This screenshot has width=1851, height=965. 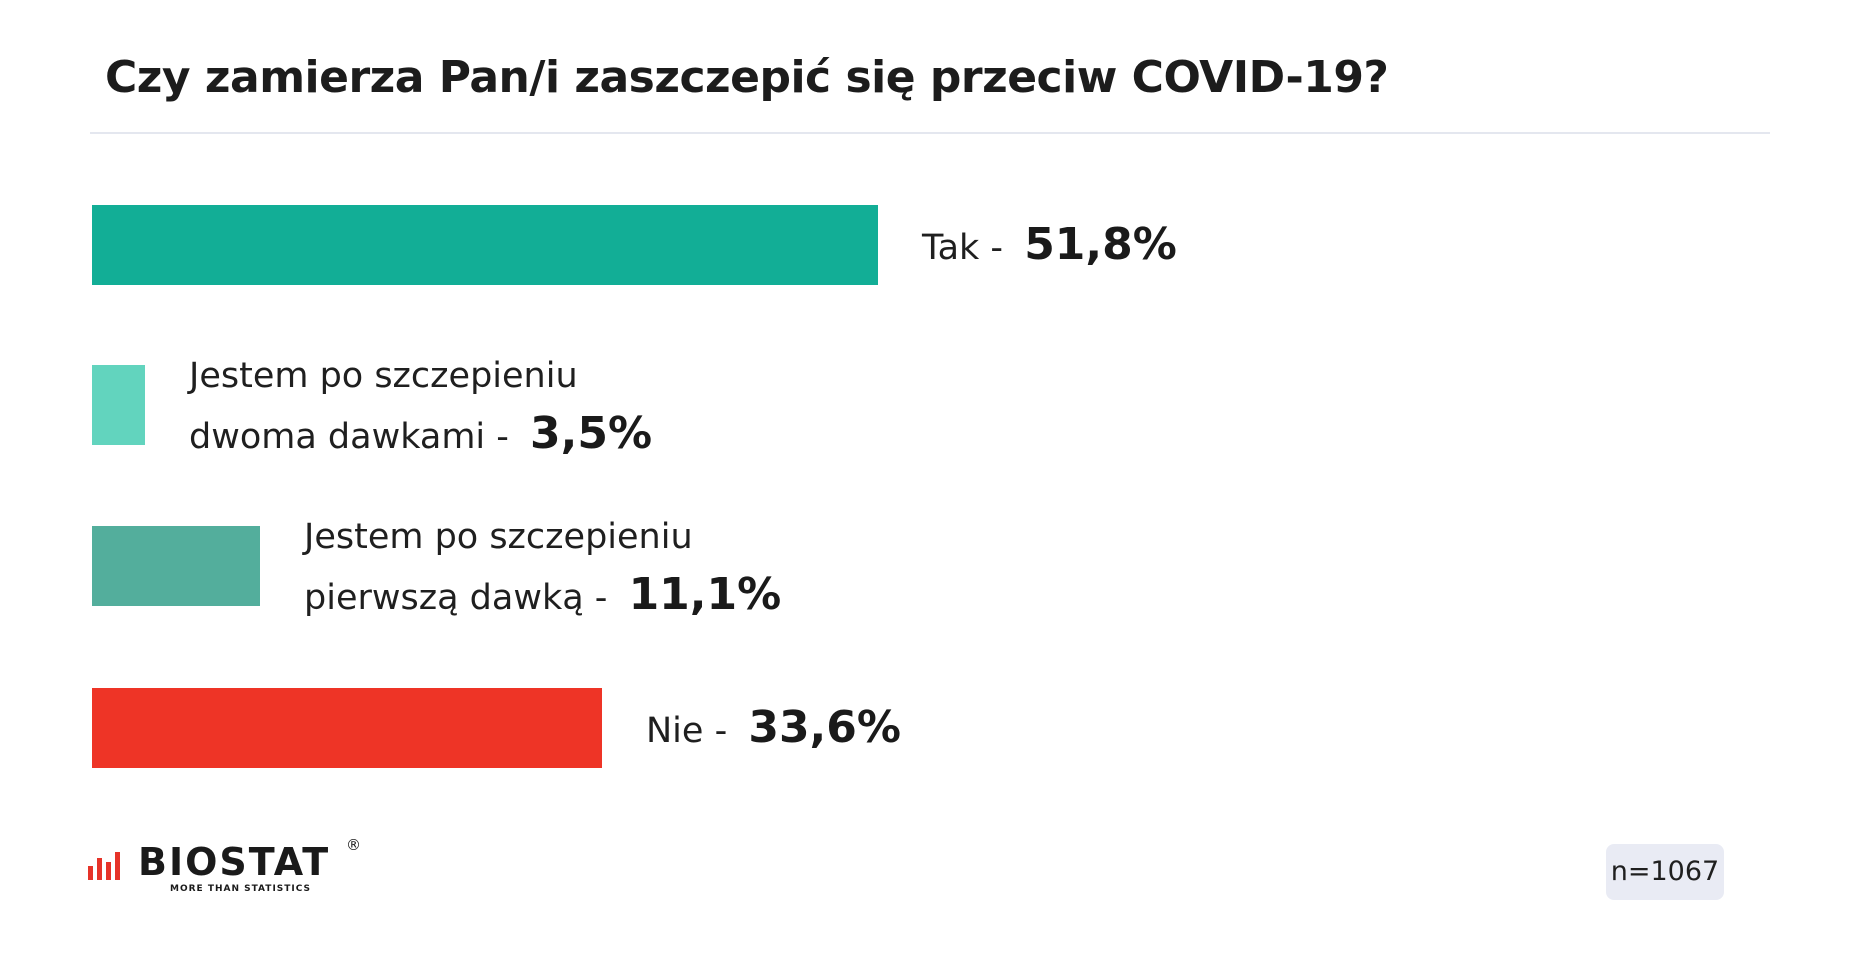 I want to click on bar-value-label: 3,5%, so click(x=591, y=433).